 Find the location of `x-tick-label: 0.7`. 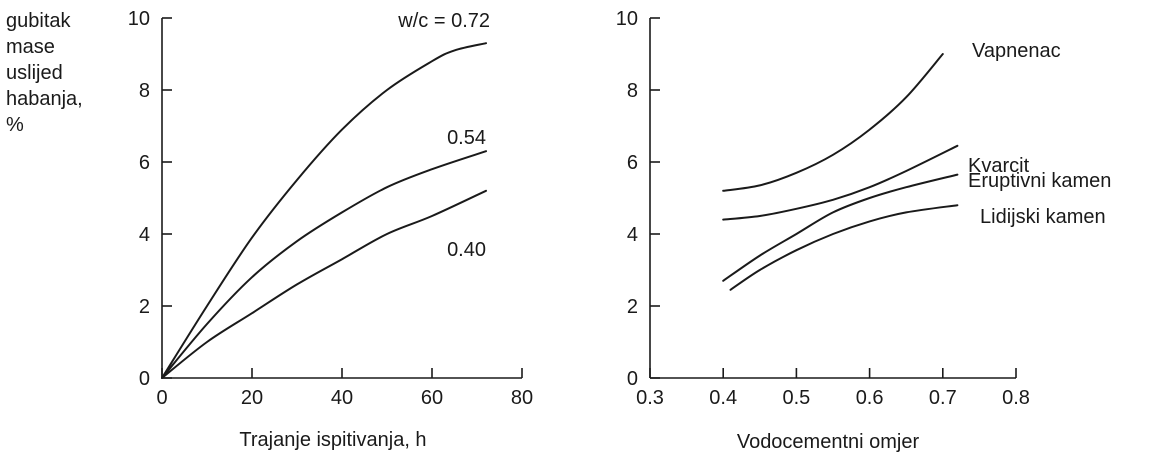

x-tick-label: 0.7 is located at coordinates (943, 398).